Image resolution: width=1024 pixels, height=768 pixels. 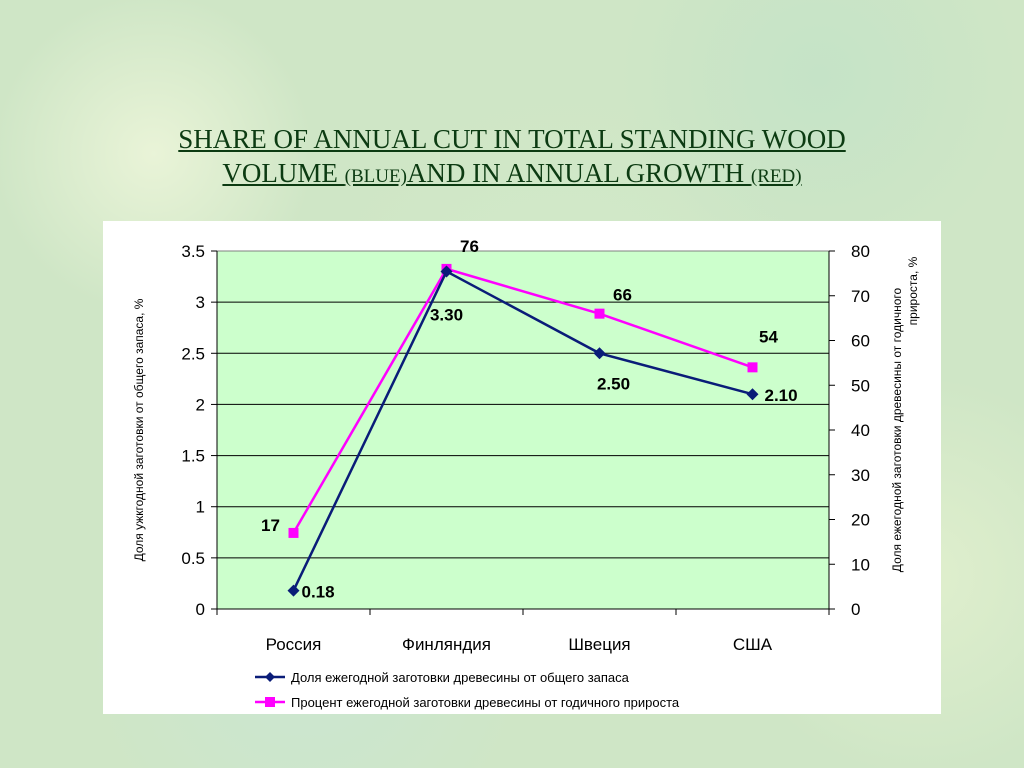 I want to click on title-line-2: VOLUME (BLUE)AND IN ANNUAL GROWTH (RED), so click(x=512, y=175).